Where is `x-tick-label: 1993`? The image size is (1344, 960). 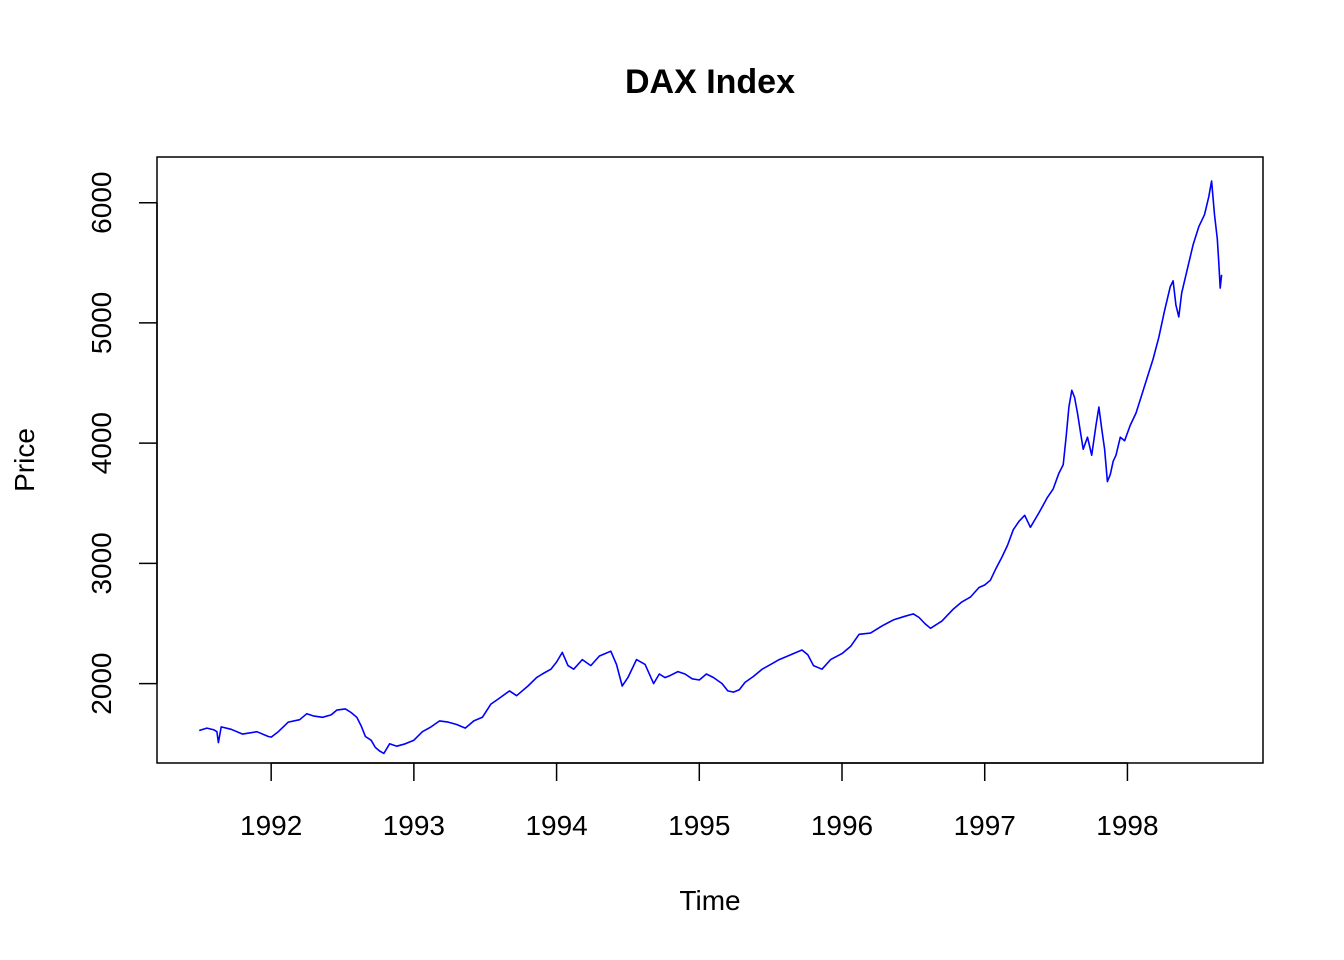
x-tick-label: 1993 is located at coordinates (414, 825).